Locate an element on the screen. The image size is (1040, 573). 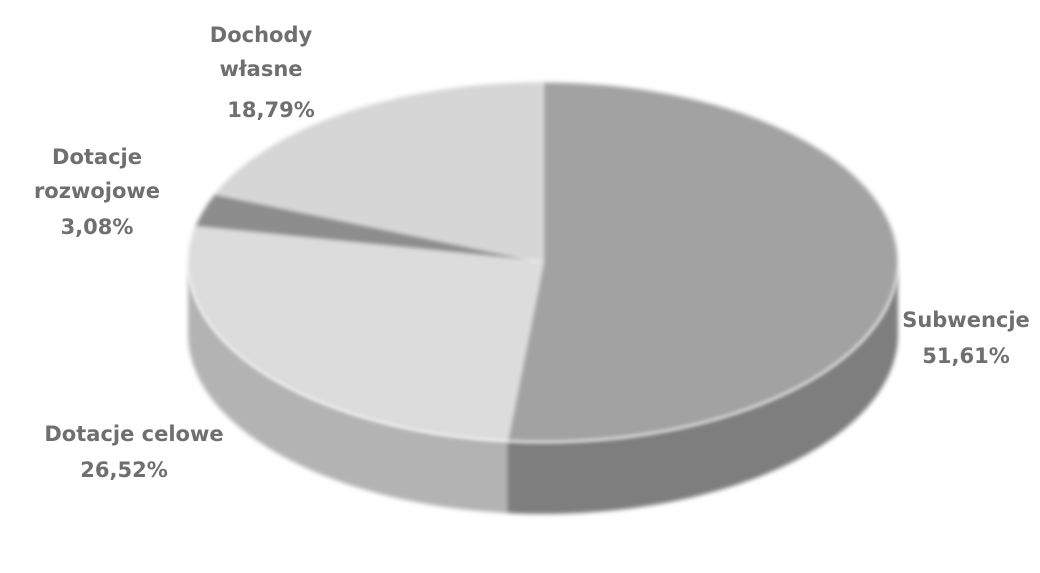
pie-slice-dotacje-celowe is located at coordinates (365, 334).